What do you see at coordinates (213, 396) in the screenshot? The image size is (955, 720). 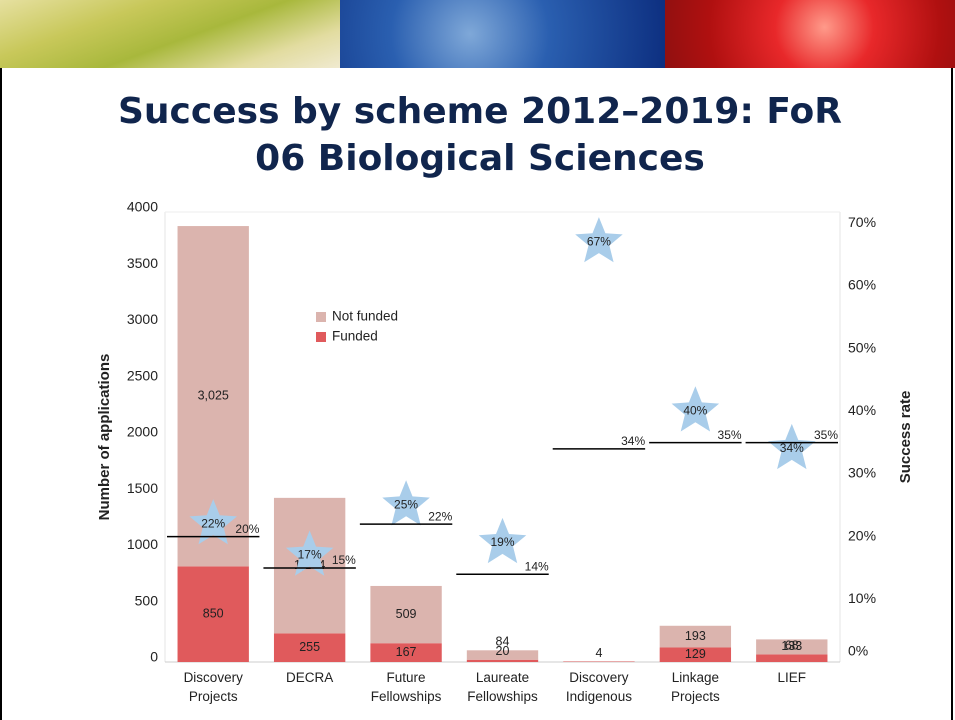 I see `data-label: 3,025` at bounding box center [213, 396].